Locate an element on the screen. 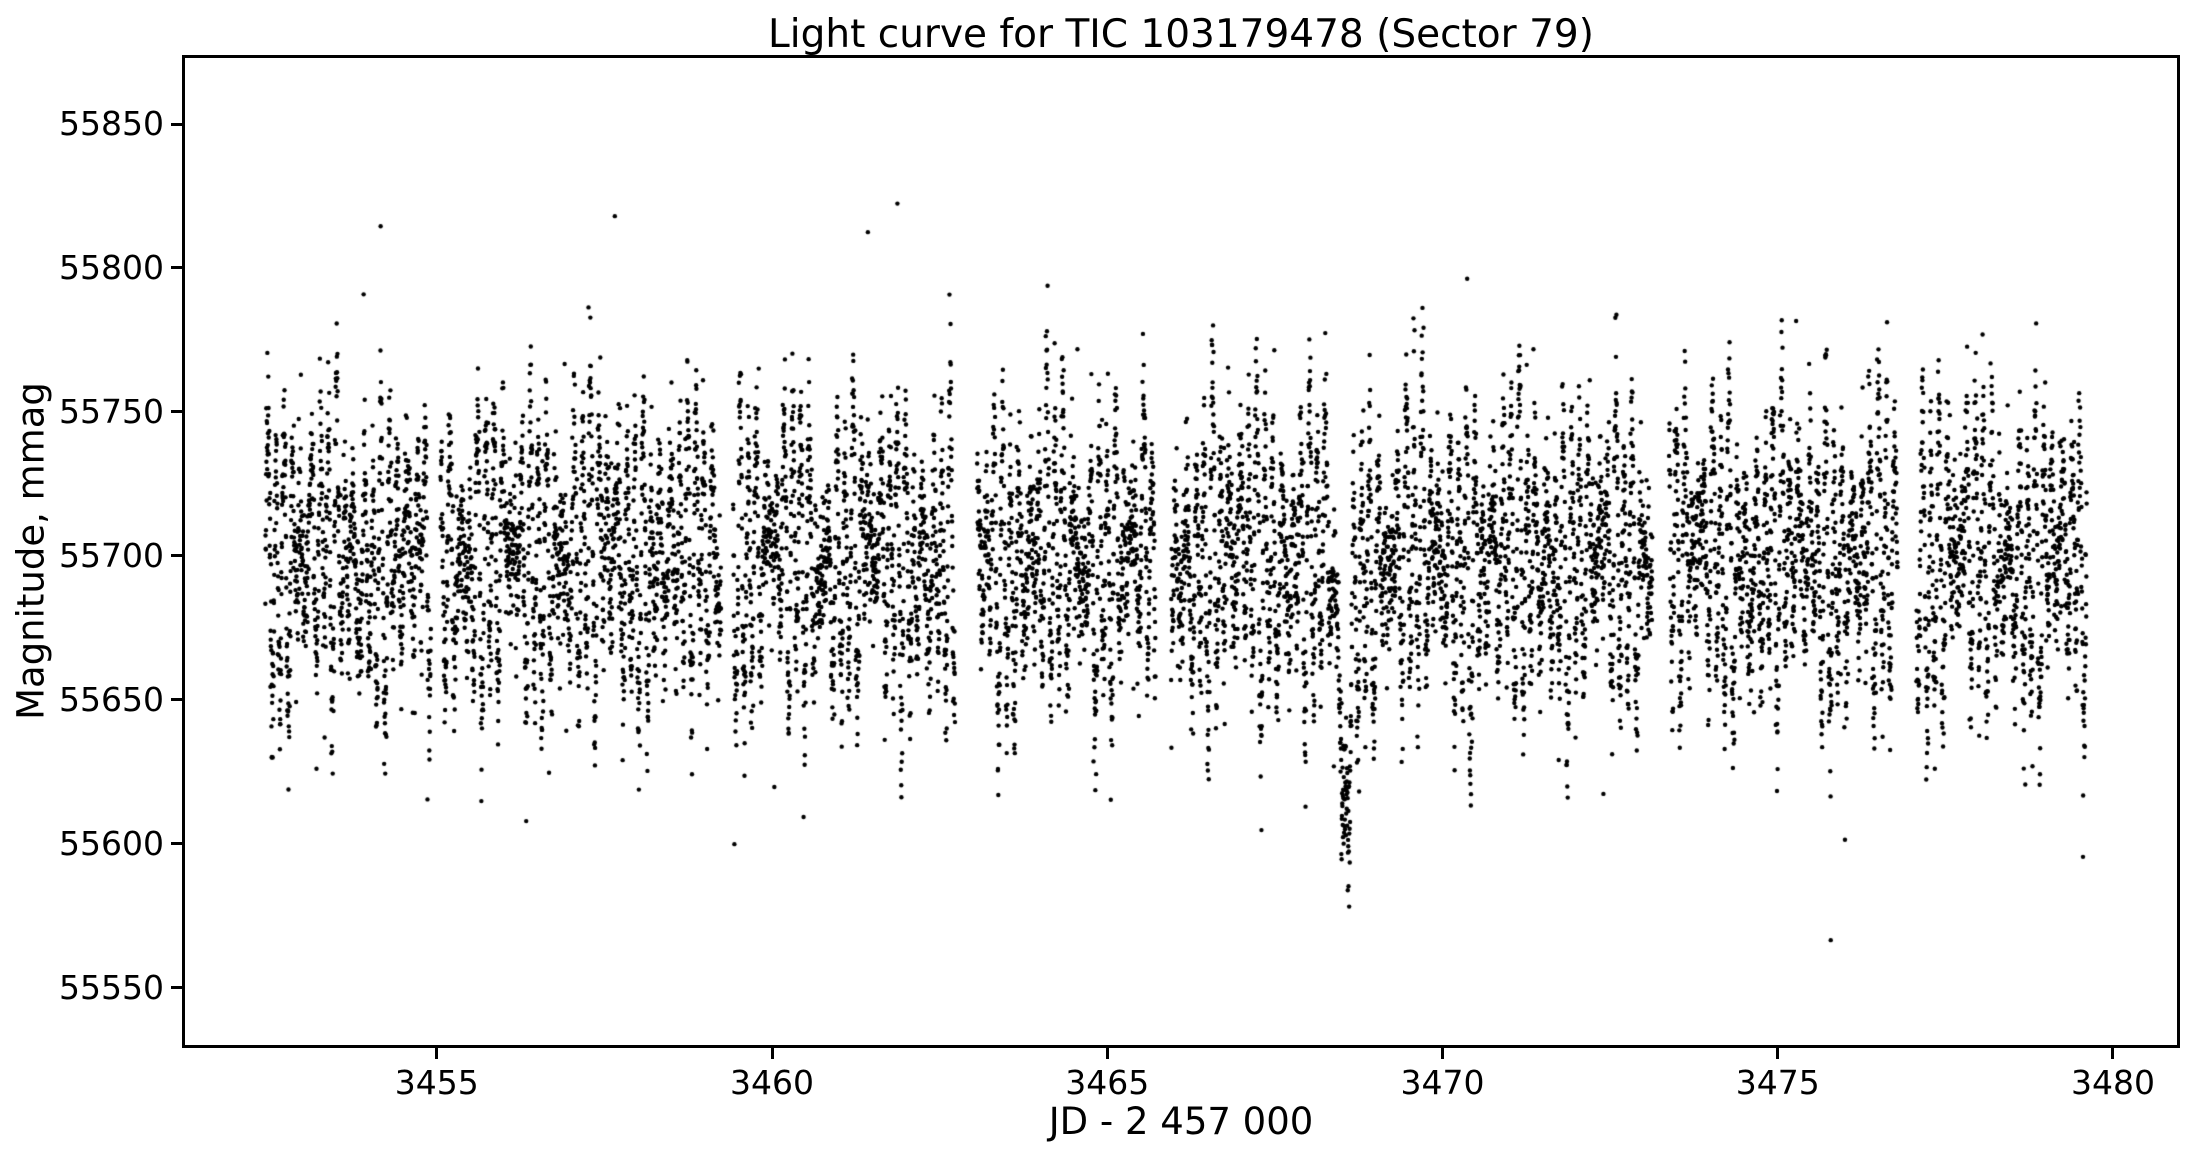 The height and width of the screenshot is (1152, 2198). x-tick-label: 3455 is located at coordinates (436, 1082).